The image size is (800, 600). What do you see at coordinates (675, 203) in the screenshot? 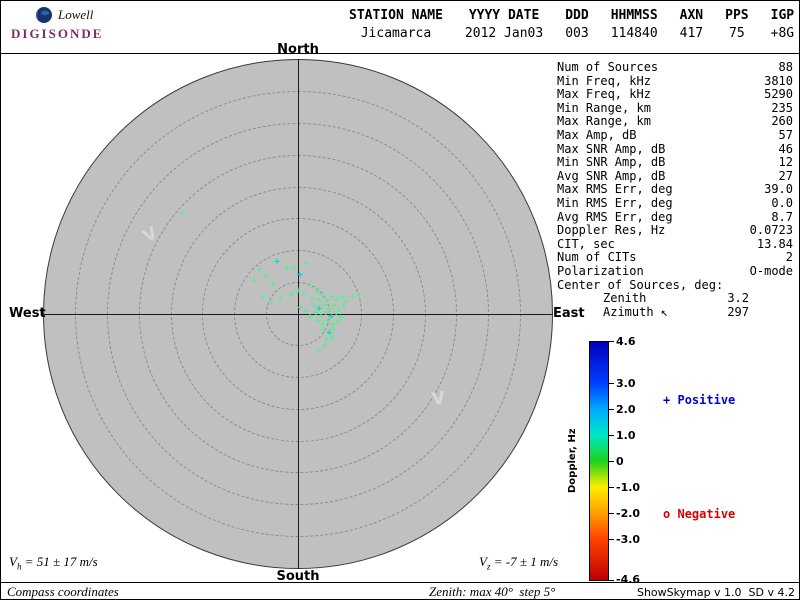
I see `info-row: Min RMS Err, deg 0.0` at bounding box center [675, 203].